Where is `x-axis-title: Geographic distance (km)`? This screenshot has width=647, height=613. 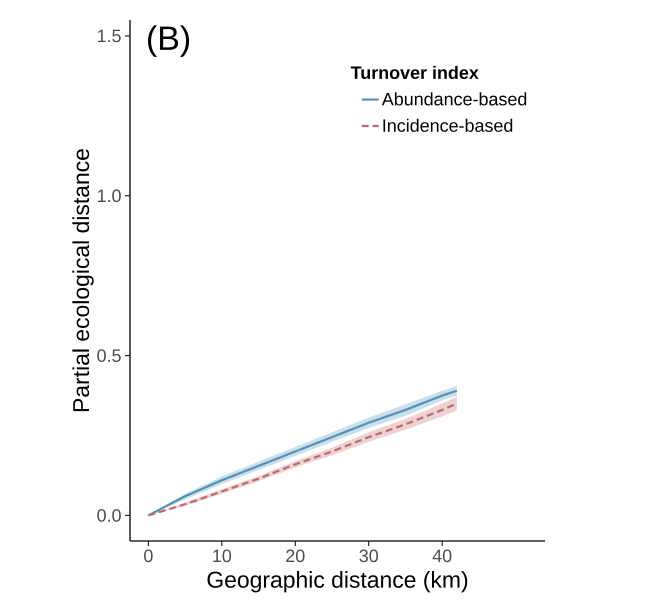 x-axis-title: Geographic distance (km) is located at coordinates (337, 581).